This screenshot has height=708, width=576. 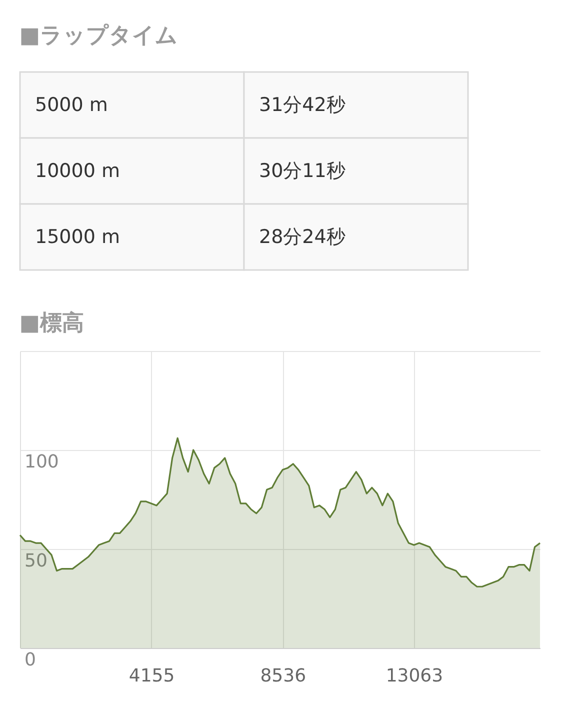 I want to click on text: 5000 m, so click(x=71, y=105).